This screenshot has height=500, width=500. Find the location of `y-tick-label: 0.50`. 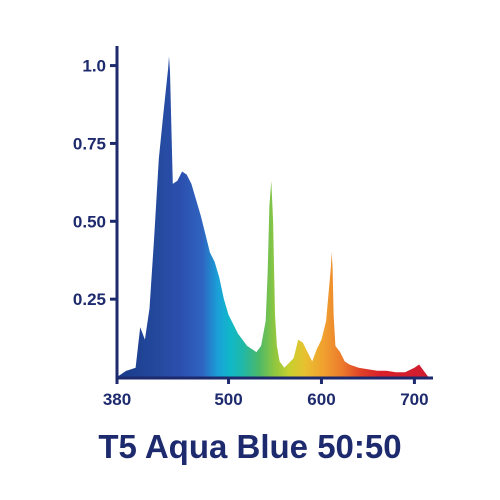

y-tick-label: 0.50 is located at coordinates (89, 221).